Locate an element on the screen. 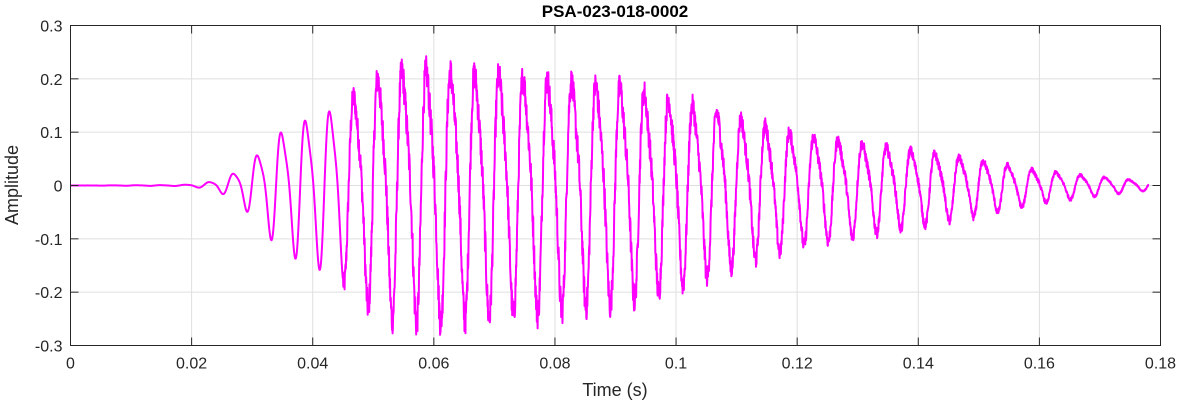  x-tick-label: 0.08 is located at coordinates (554, 364).